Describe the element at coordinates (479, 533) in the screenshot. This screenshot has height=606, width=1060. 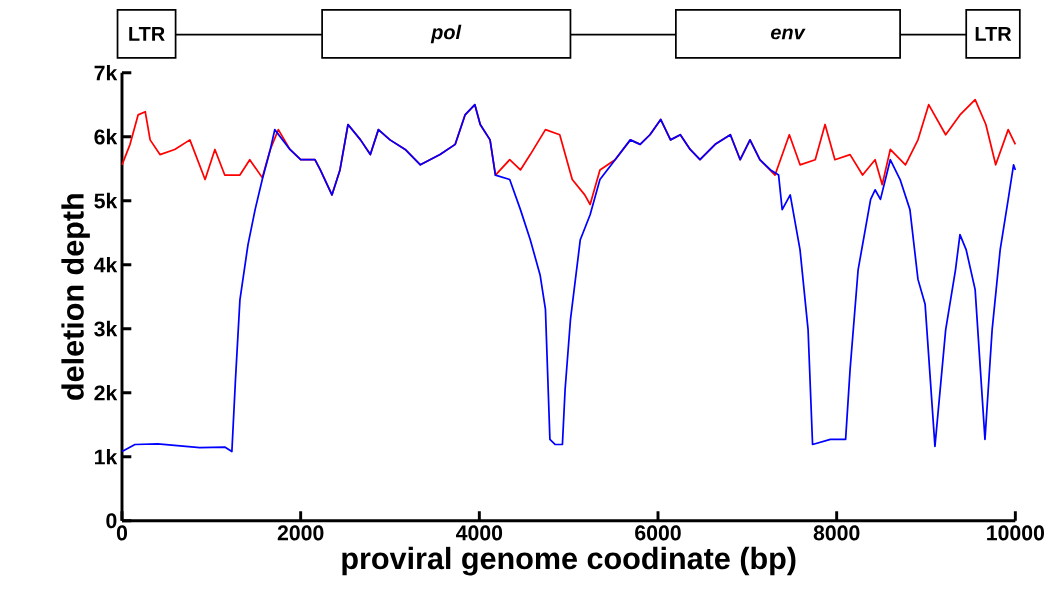
I see `x-tick-label: 4000` at that location.